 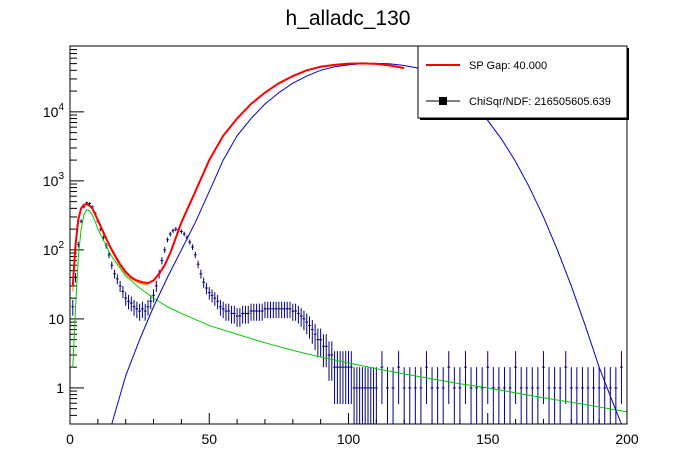 What do you see at coordinates (627, 439) in the screenshot?
I see `x-tick-label: 200` at bounding box center [627, 439].